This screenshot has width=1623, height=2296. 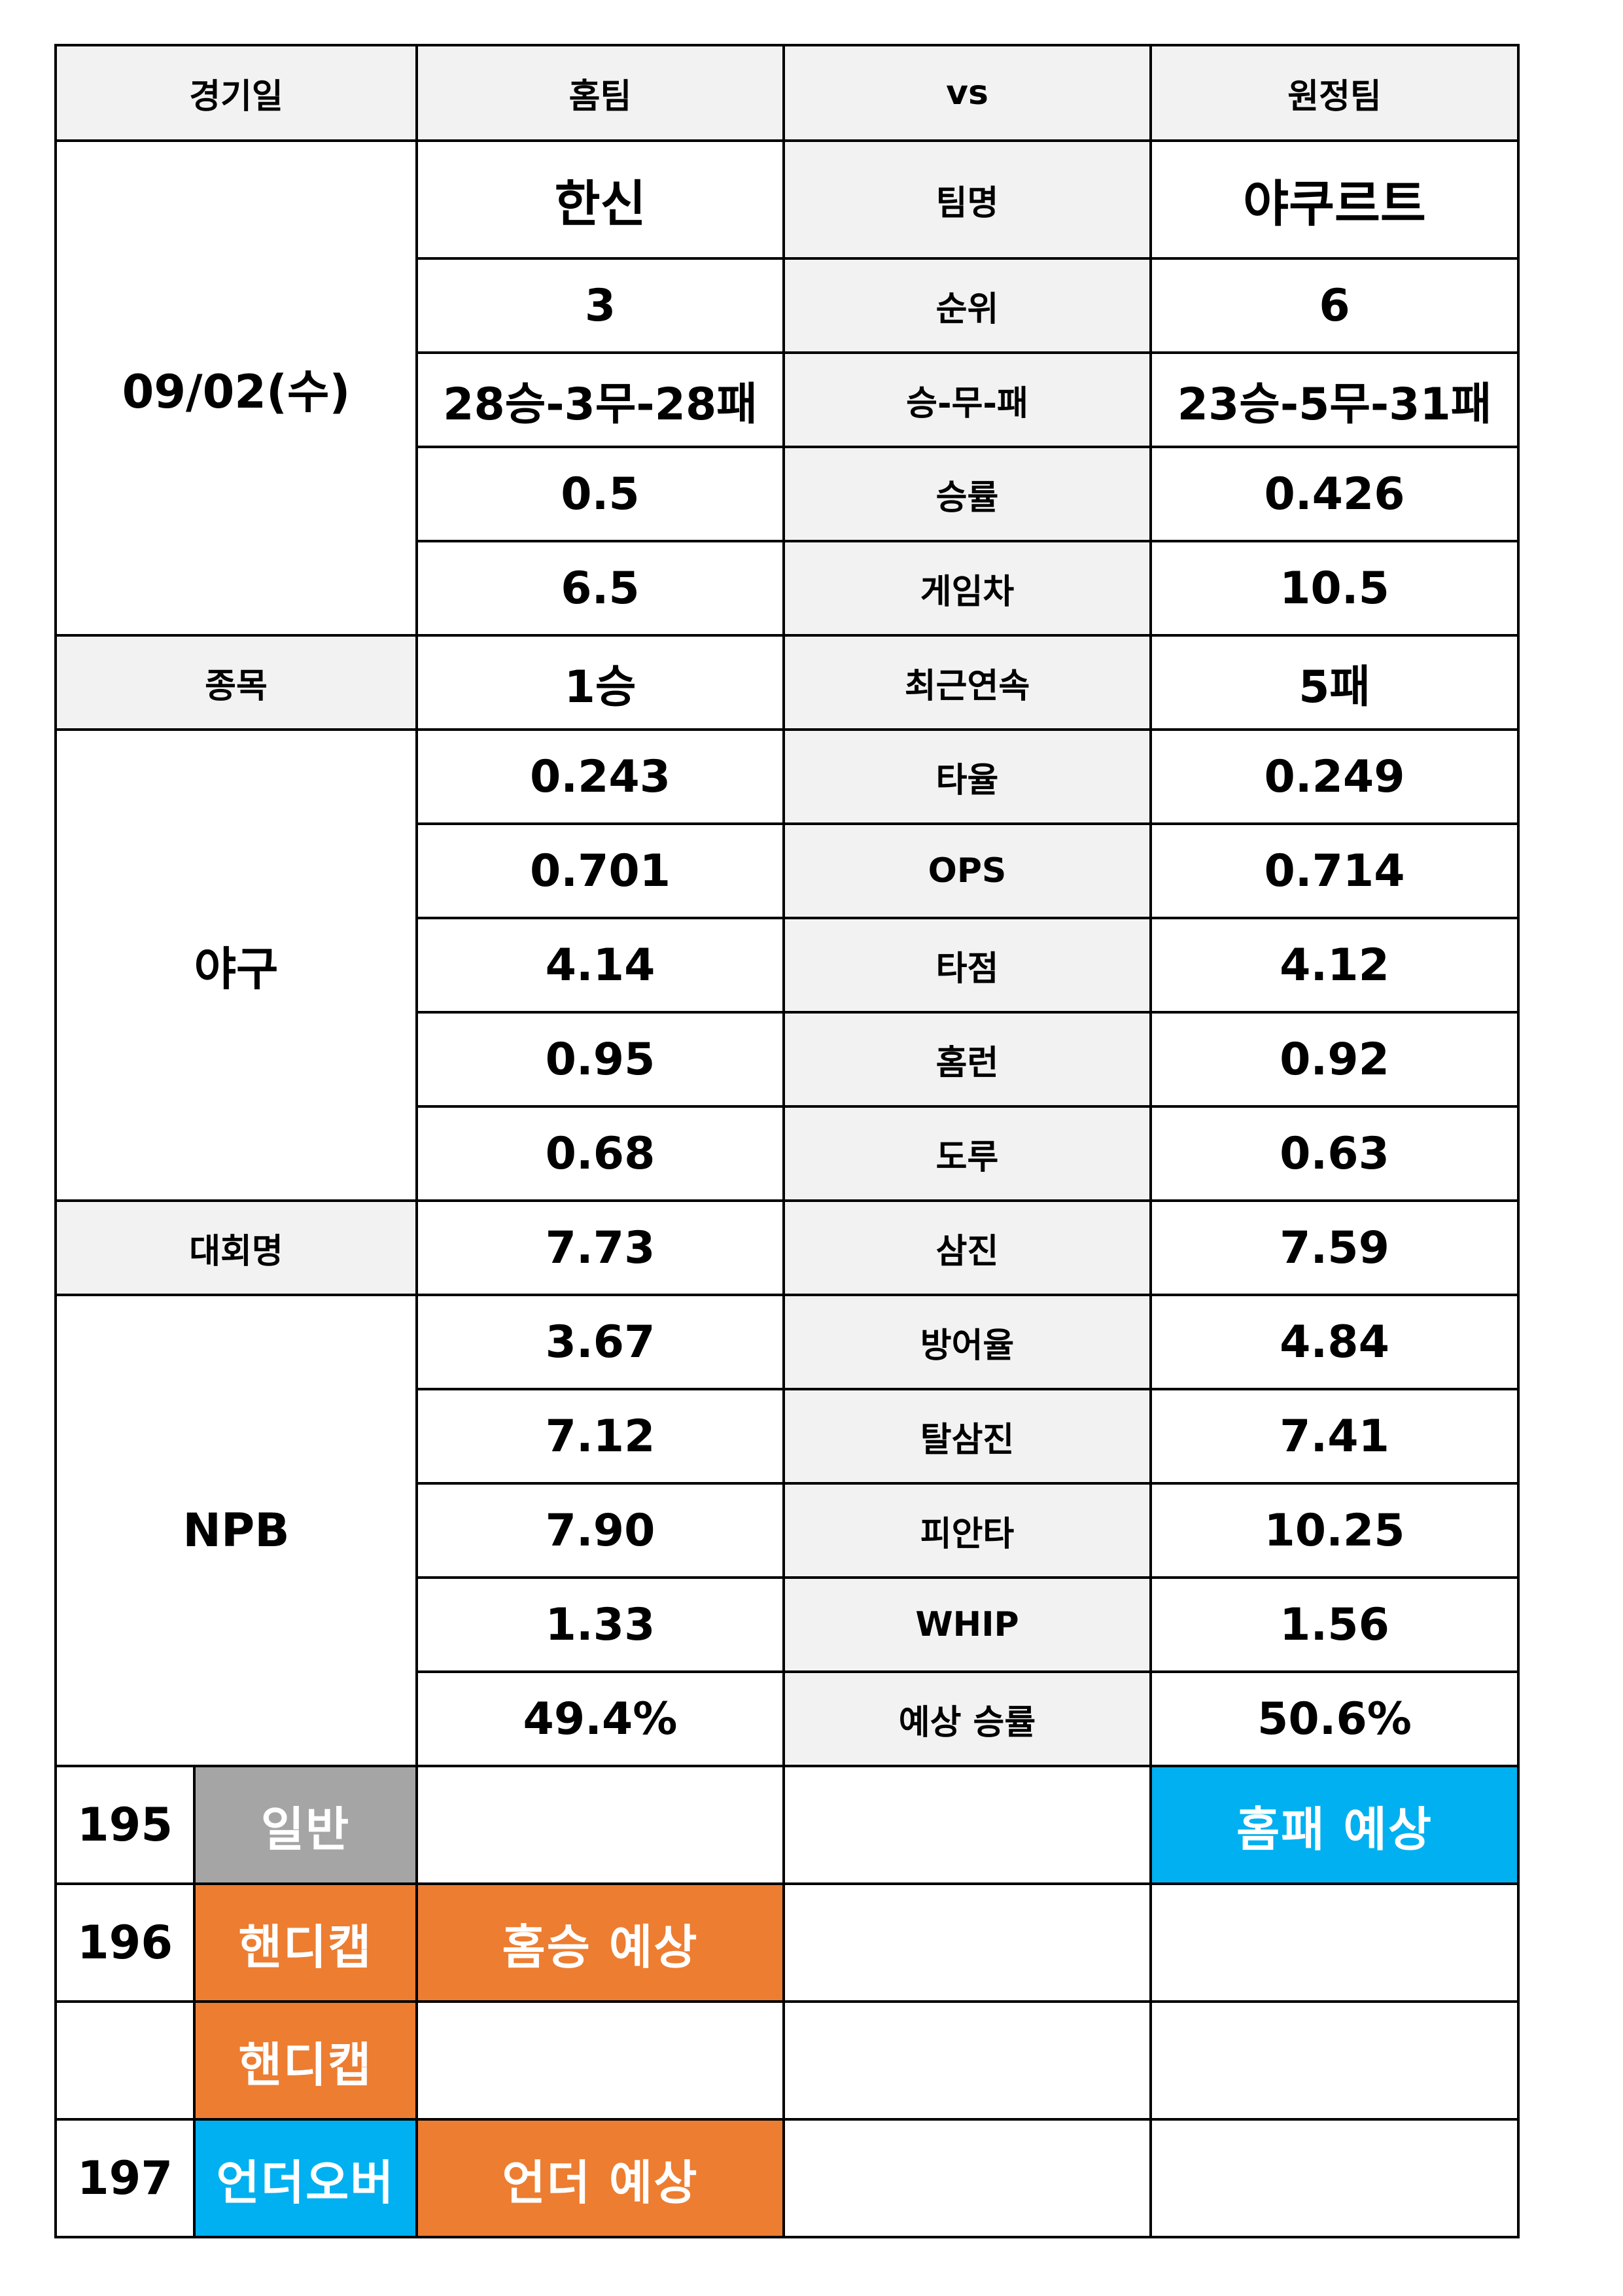 I want to click on league-name: NPB, so click(x=236, y=1530).